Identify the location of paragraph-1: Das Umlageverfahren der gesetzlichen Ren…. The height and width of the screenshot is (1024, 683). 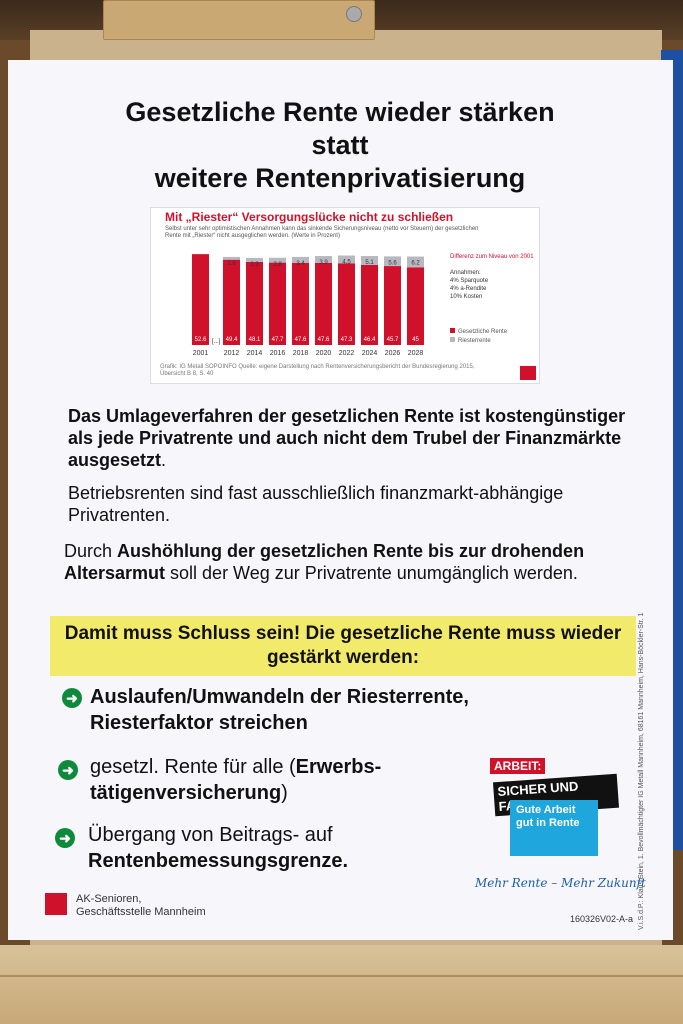
(348, 438).